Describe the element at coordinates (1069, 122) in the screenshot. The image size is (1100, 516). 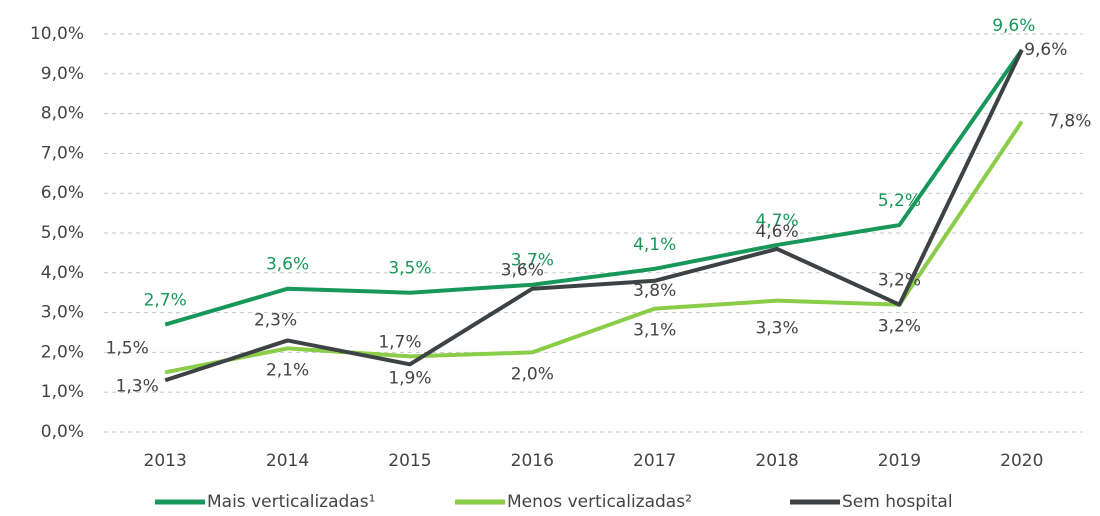
I see `value-label: 7,8%` at that location.